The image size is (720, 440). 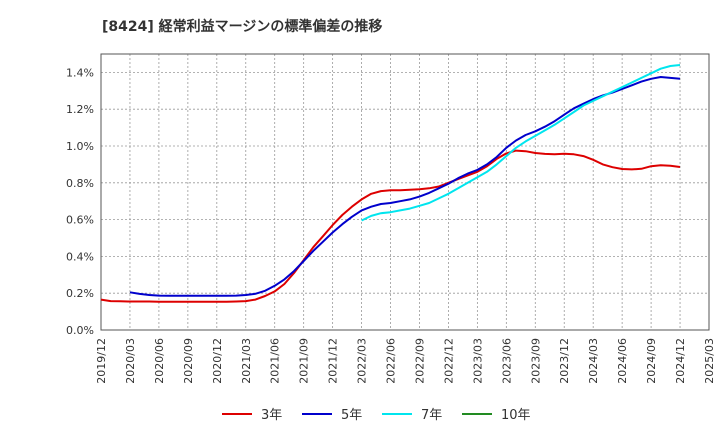 What do you see at coordinates (680, 361) in the screenshot?
I see `x-tick-label: 2024/12` at bounding box center [680, 361].